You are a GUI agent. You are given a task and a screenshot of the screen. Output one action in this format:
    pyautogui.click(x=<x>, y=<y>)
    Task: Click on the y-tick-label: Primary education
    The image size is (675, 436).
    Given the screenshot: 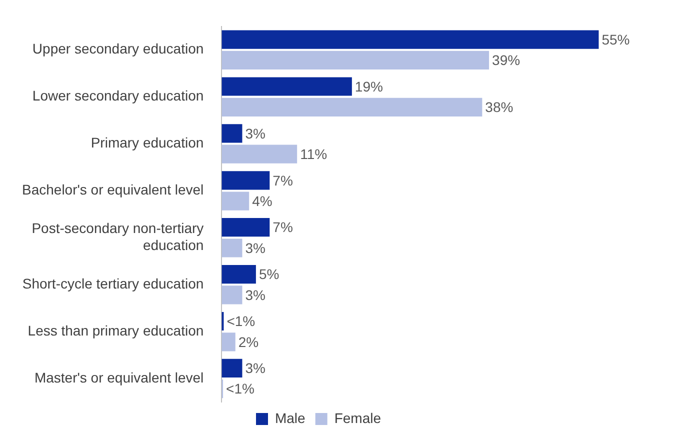 What is the action you would take?
    pyautogui.click(x=147, y=142)
    